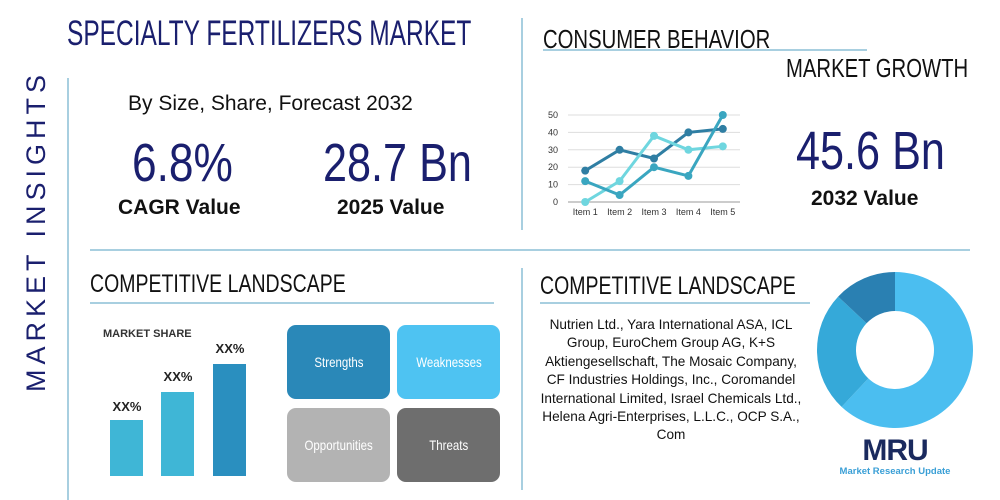 Image resolution: width=1000 pixels, height=500 pixels. I want to click on swot-label: Opportunities, so click(338, 445).